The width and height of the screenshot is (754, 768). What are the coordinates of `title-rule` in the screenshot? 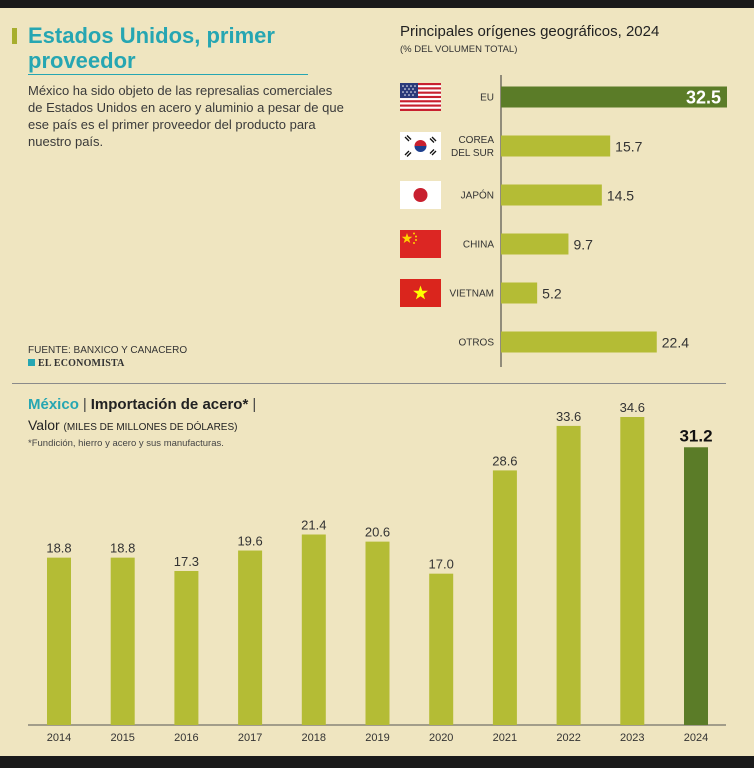 It's located at (168, 74).